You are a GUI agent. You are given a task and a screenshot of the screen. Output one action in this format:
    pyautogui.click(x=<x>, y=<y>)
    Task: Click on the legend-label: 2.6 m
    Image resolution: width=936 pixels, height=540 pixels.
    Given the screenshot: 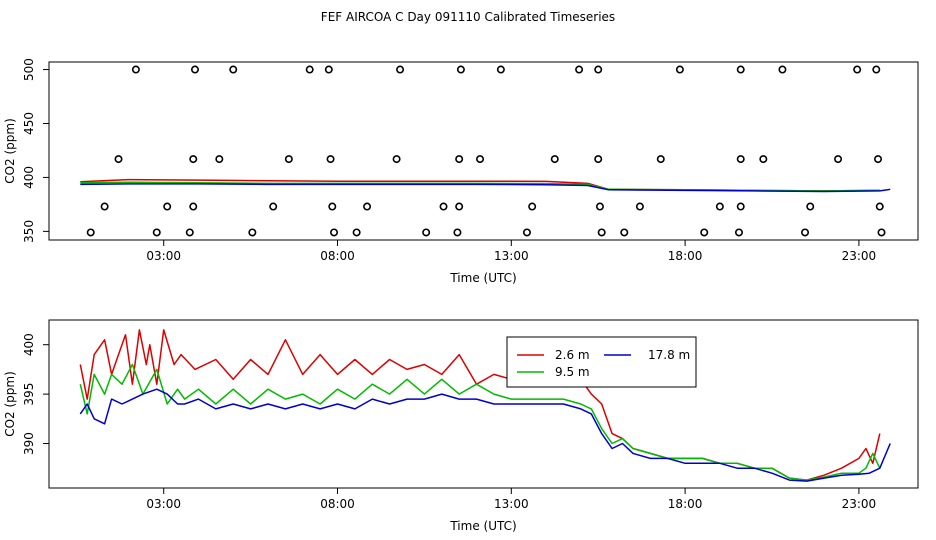 What is the action you would take?
    pyautogui.click(x=572, y=355)
    